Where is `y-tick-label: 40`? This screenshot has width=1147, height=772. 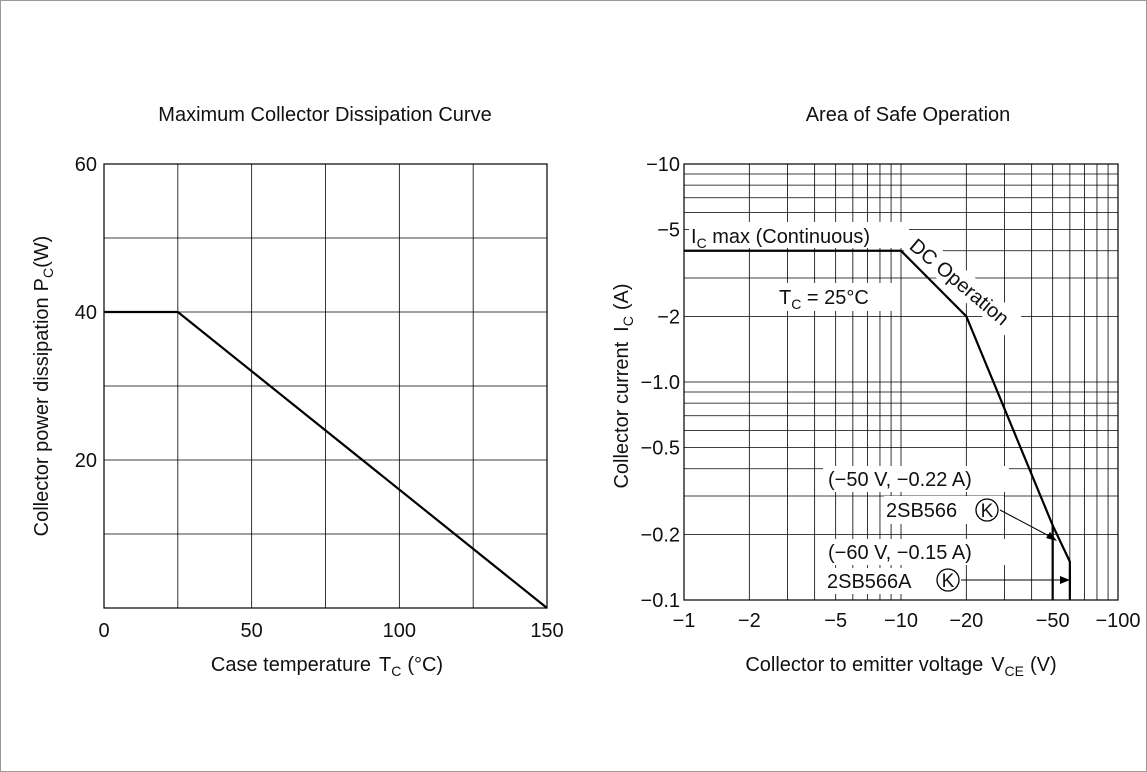 y-tick-label: 40 is located at coordinates (86, 313).